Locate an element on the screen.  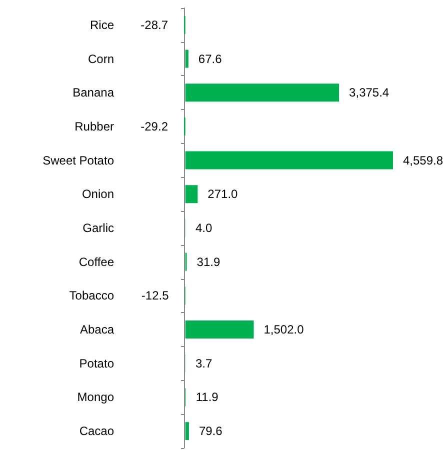
data-label: -29.2 is located at coordinates (154, 126).